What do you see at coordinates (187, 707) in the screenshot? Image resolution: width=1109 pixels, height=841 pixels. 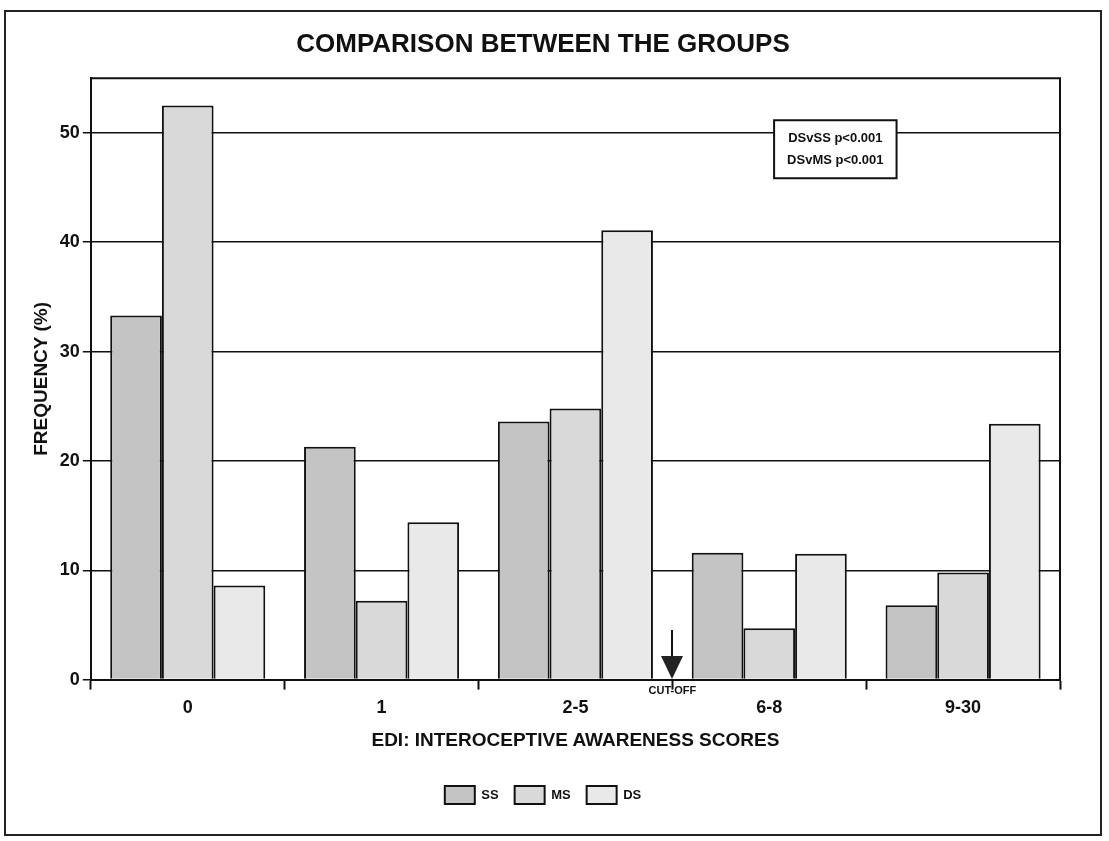 I see `x-tick-label: 0` at bounding box center [187, 707].